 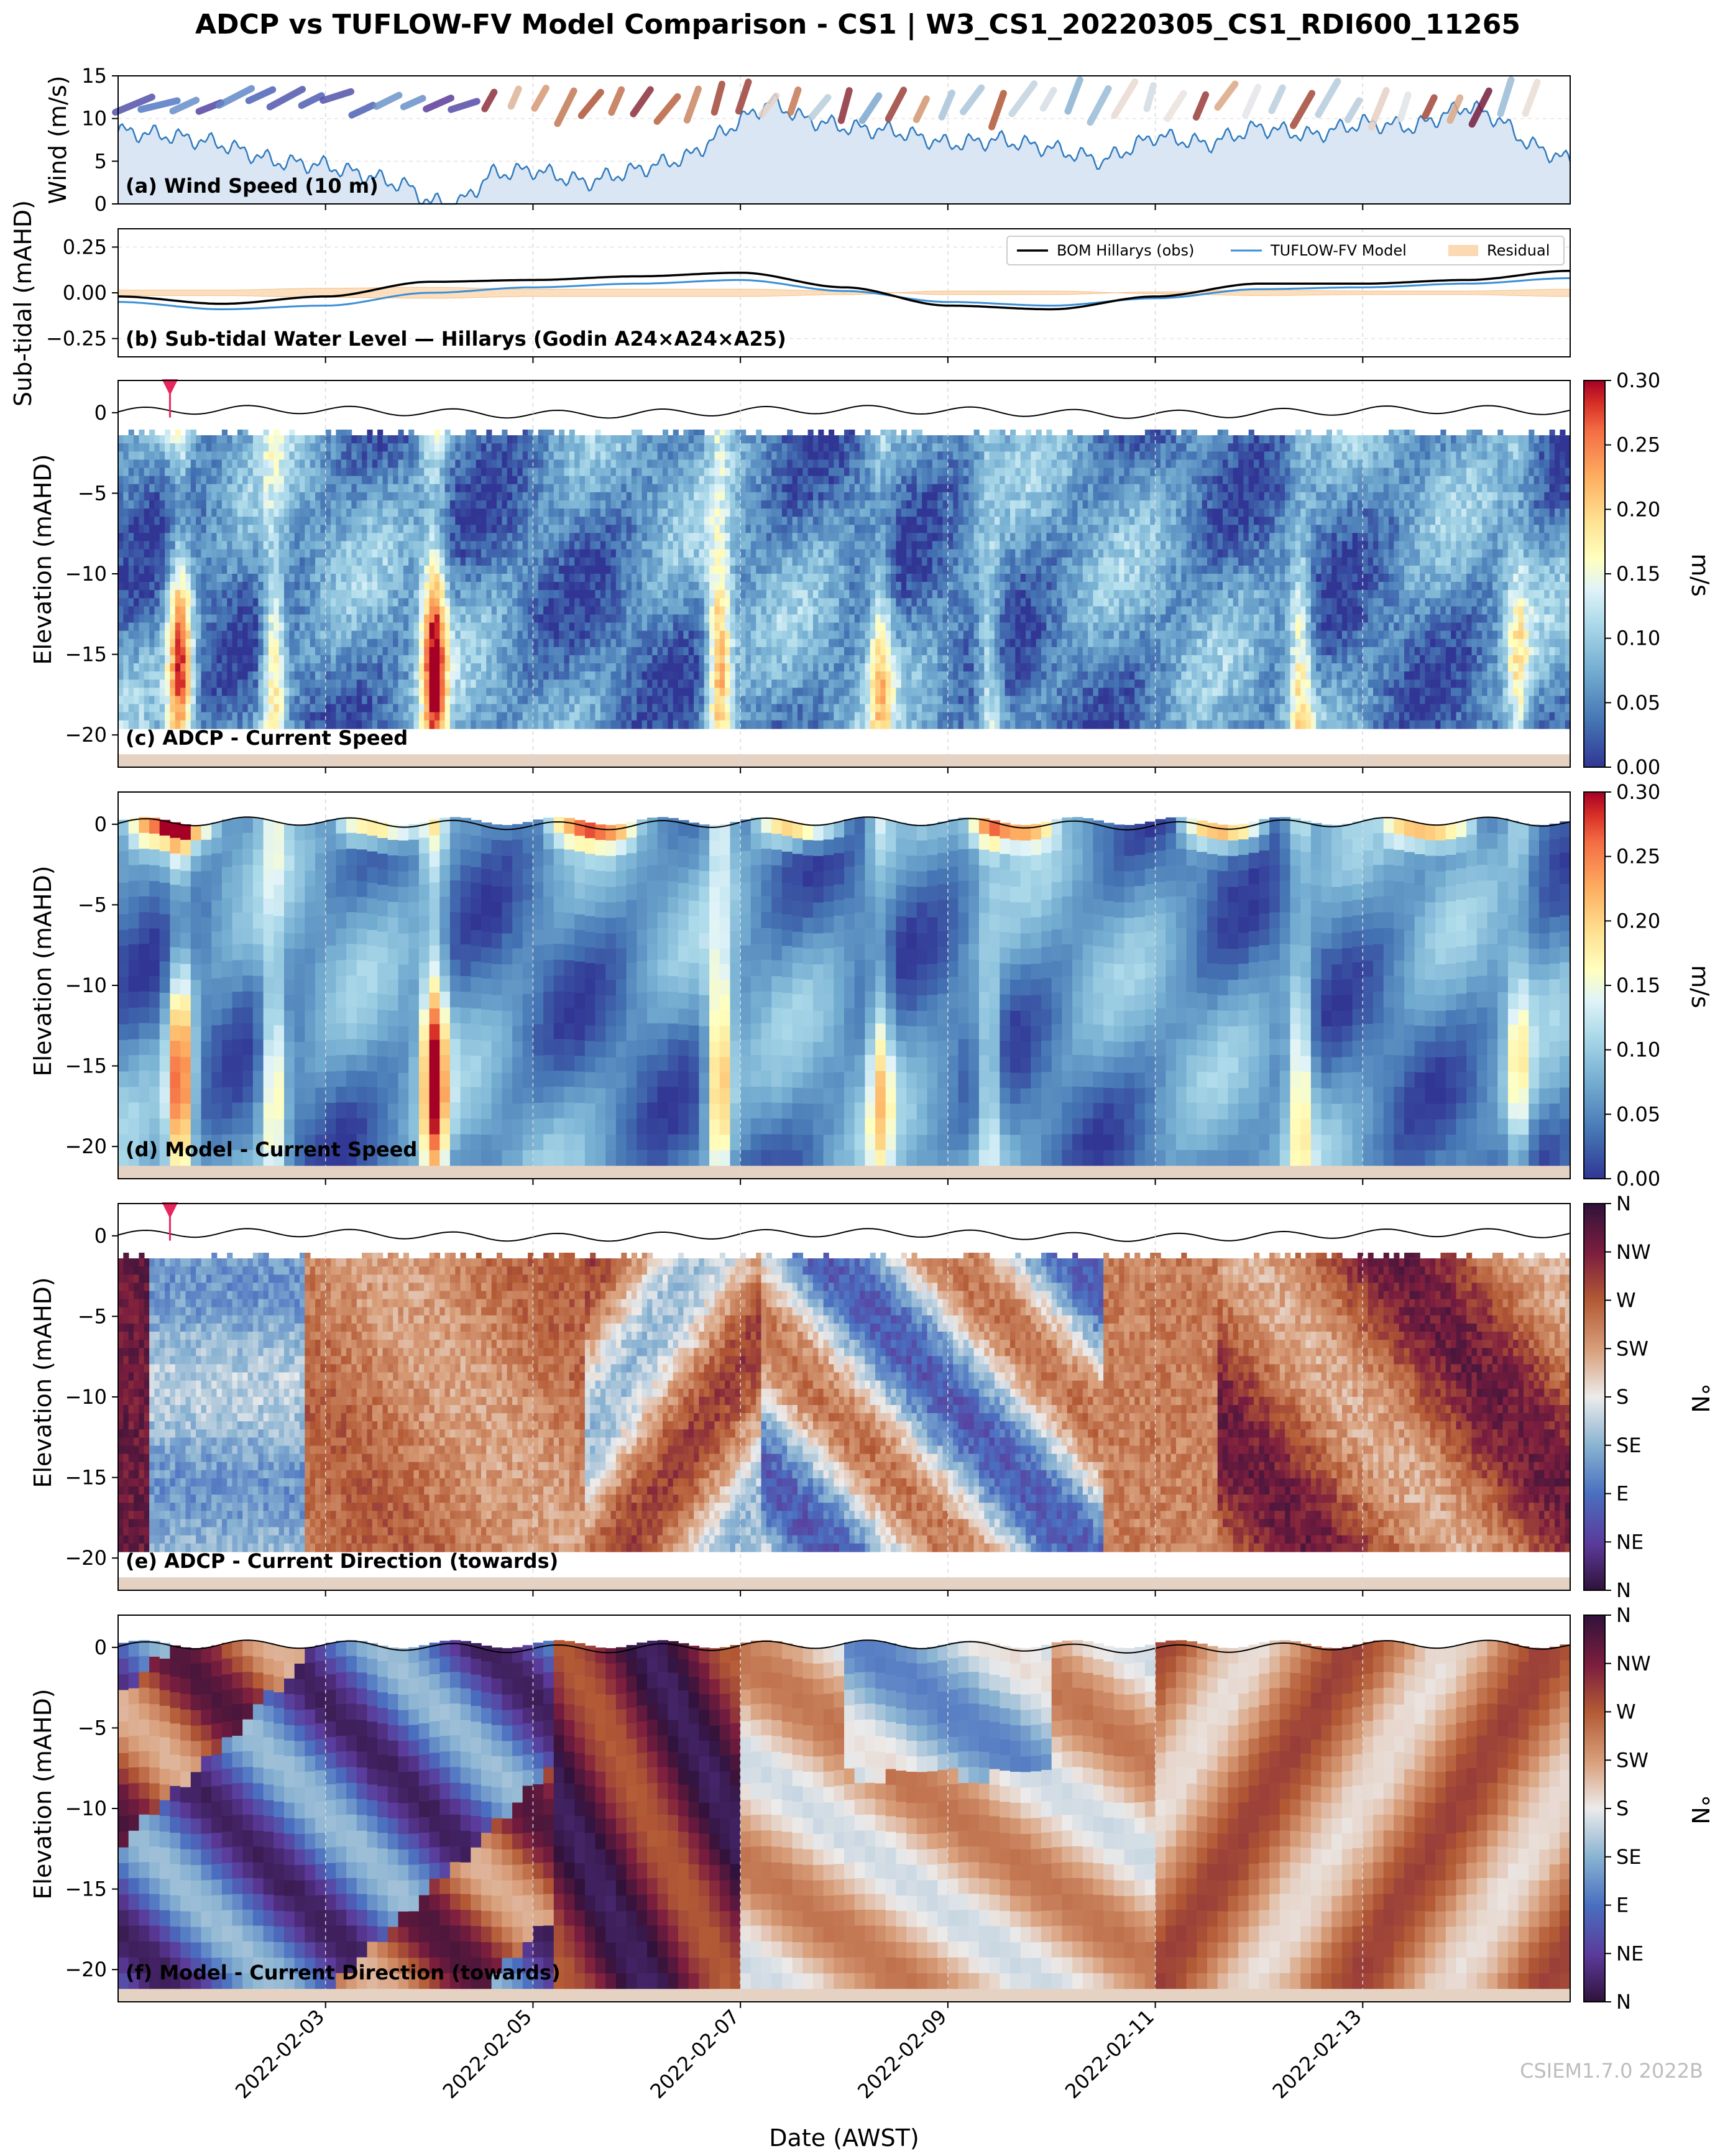 What do you see at coordinates (1338, 251) in the screenshot?
I see `legend-model-label: TUFLOW-FV Model` at bounding box center [1338, 251].